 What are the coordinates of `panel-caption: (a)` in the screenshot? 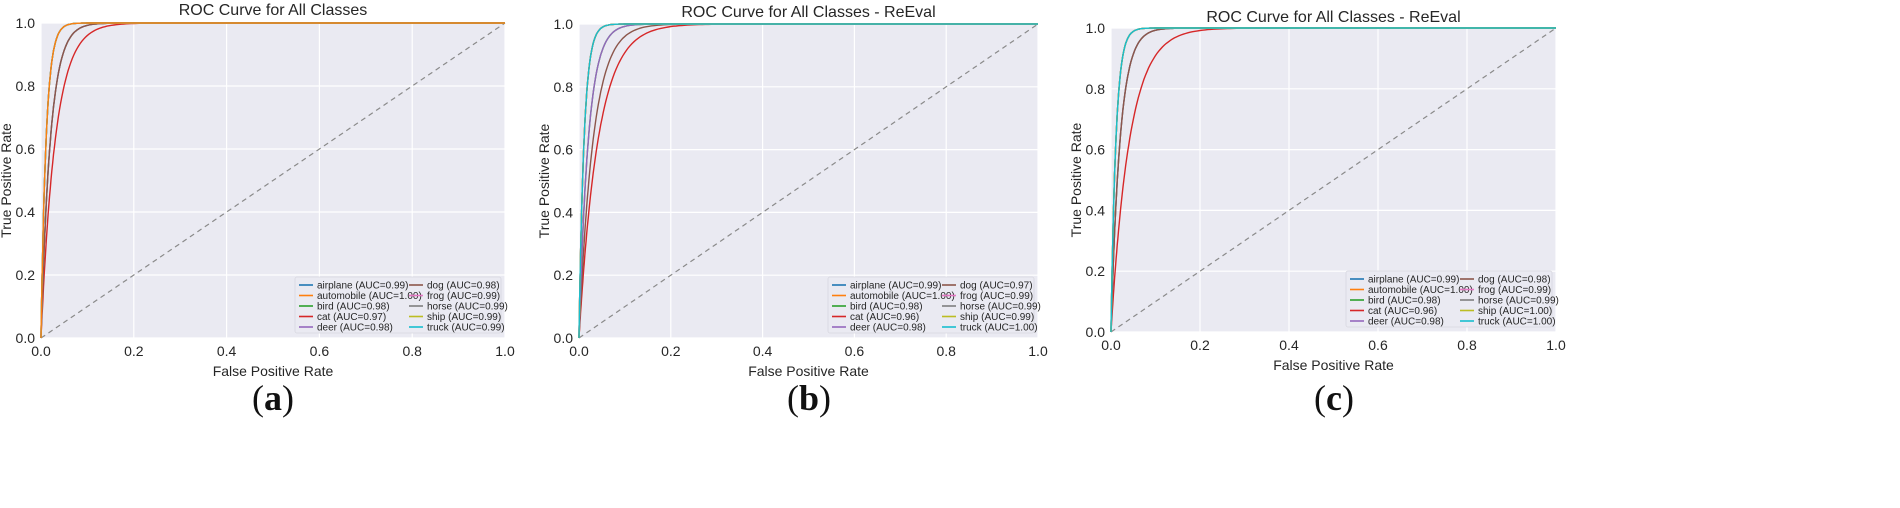 It's located at (273, 398).